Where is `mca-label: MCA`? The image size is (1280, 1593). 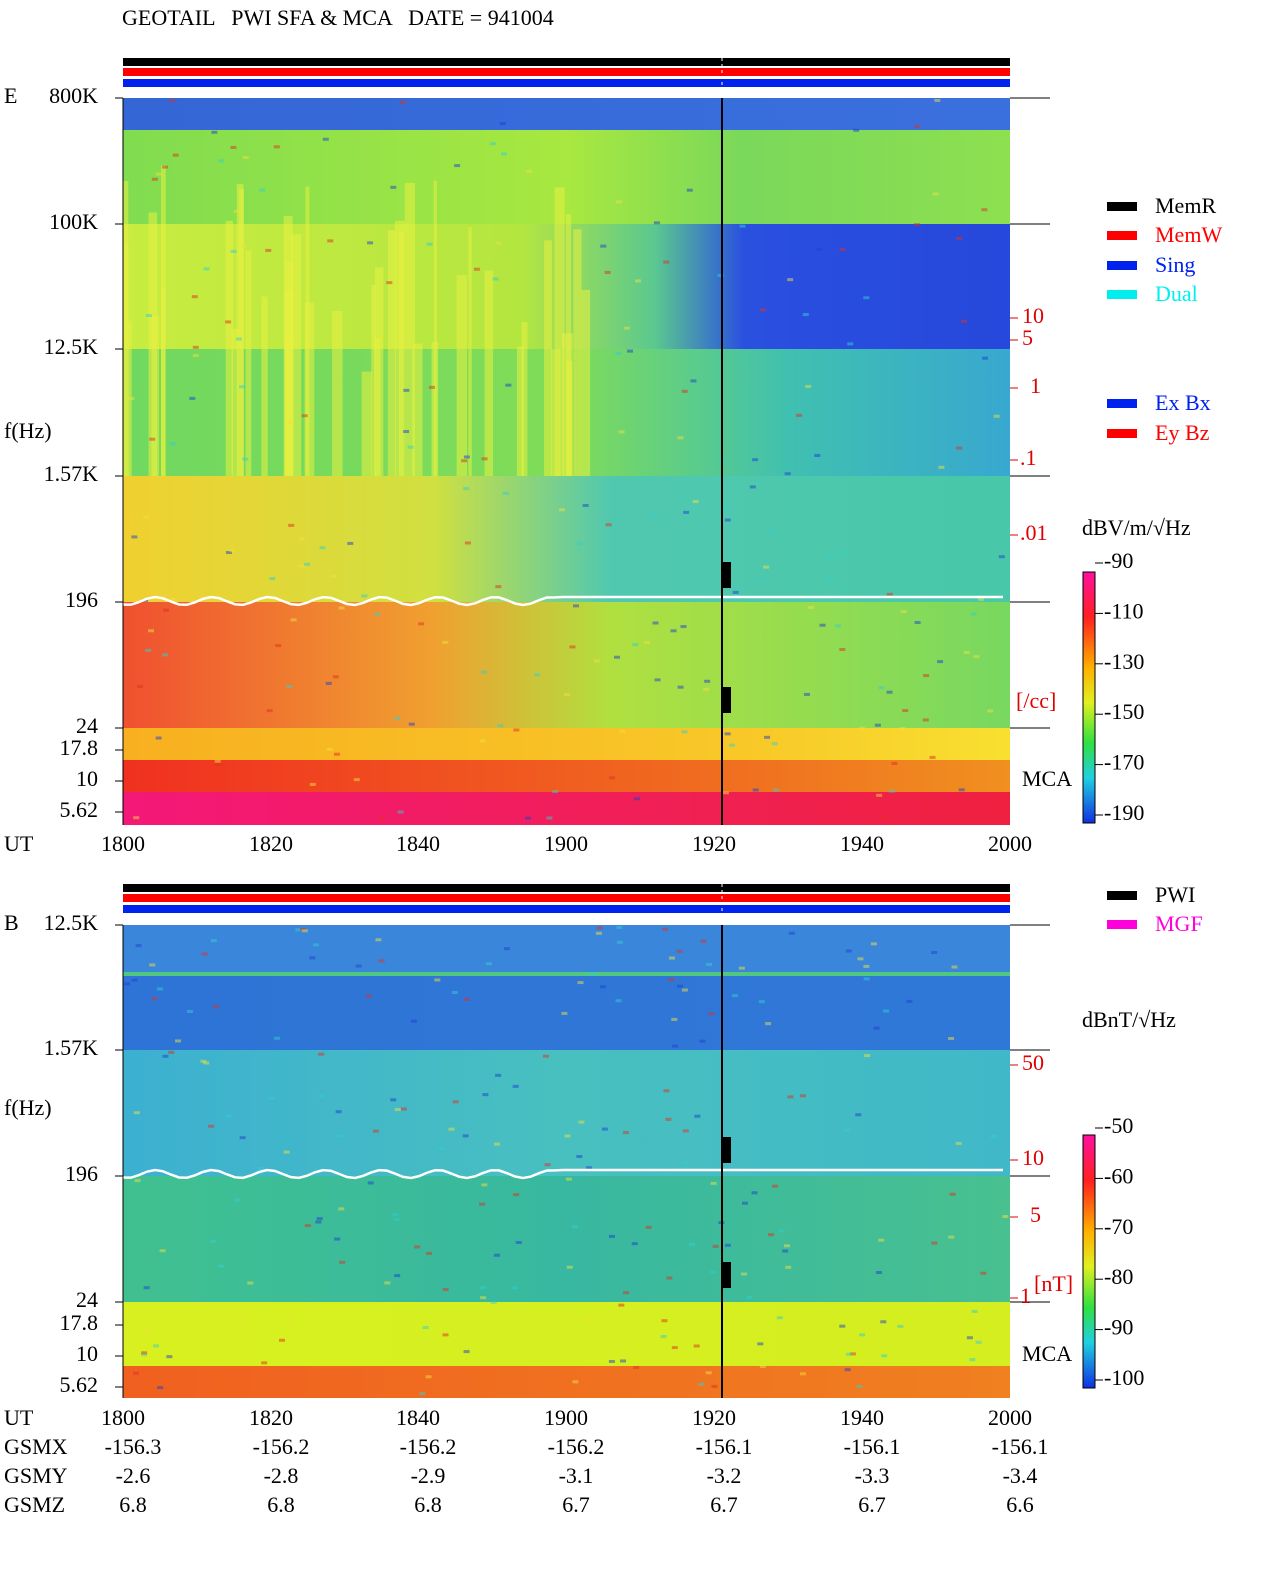
mca-label: MCA is located at coordinates (1047, 778).